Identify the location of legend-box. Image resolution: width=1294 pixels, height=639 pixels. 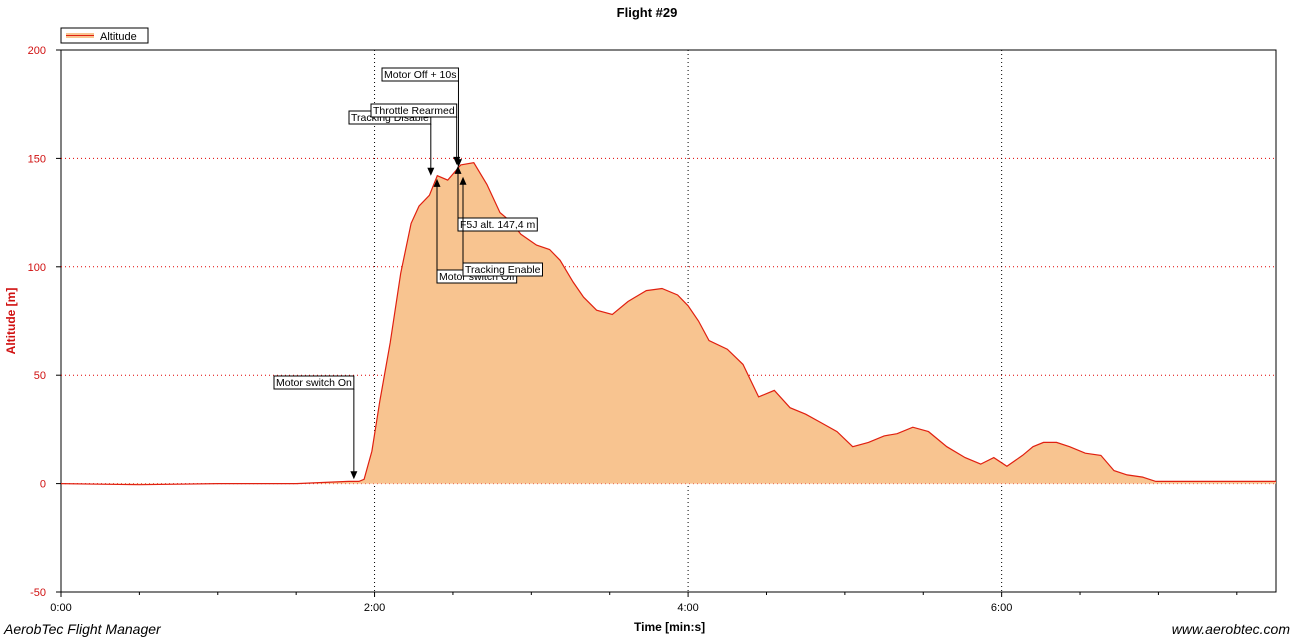
(104, 35).